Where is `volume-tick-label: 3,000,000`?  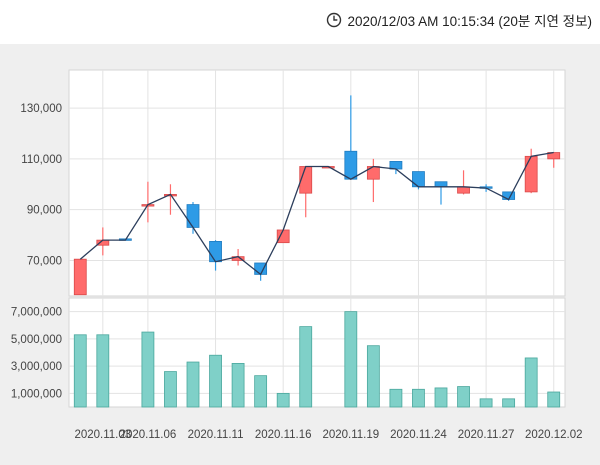
volume-tick-label: 3,000,000 is located at coordinates (36, 367).